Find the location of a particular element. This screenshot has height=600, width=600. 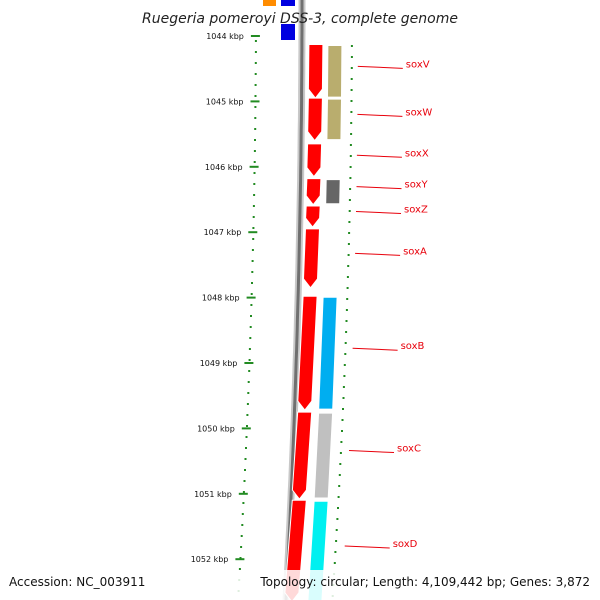

footer-background is located at coordinates (300, 585).